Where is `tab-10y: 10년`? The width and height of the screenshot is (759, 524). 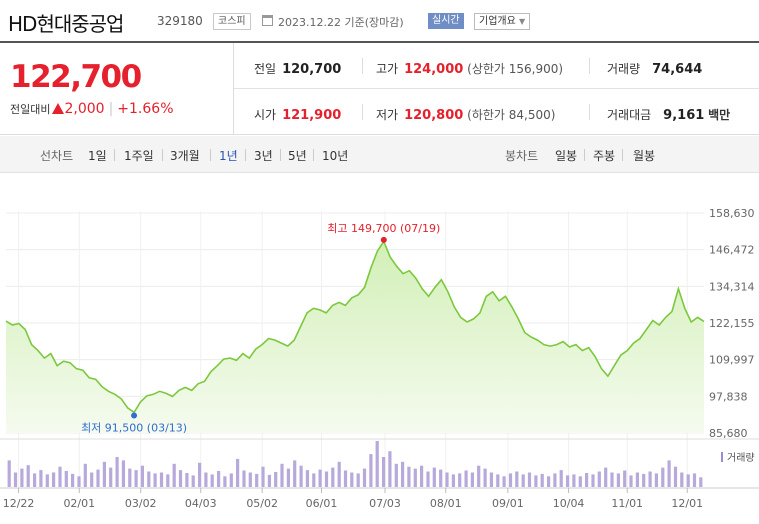 tab-10y: 10년 is located at coordinates (335, 156).